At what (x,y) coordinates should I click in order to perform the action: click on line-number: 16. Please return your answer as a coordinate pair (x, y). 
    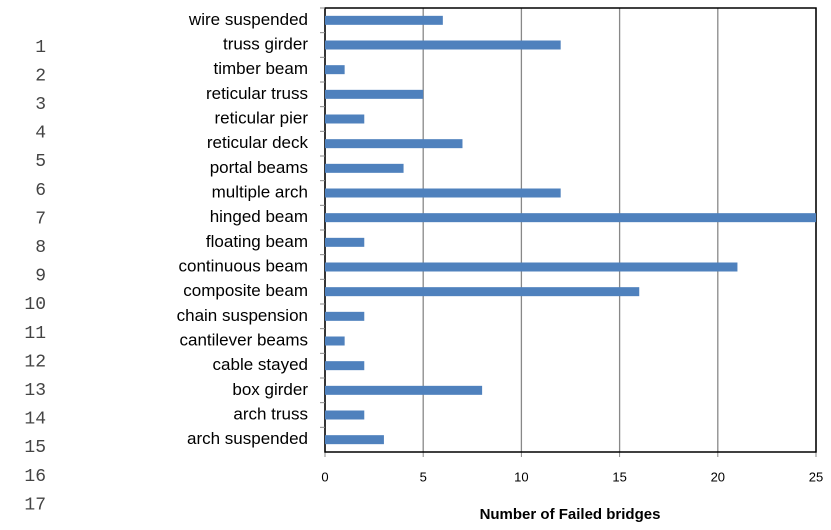
    Looking at the image, I should click on (35, 477).